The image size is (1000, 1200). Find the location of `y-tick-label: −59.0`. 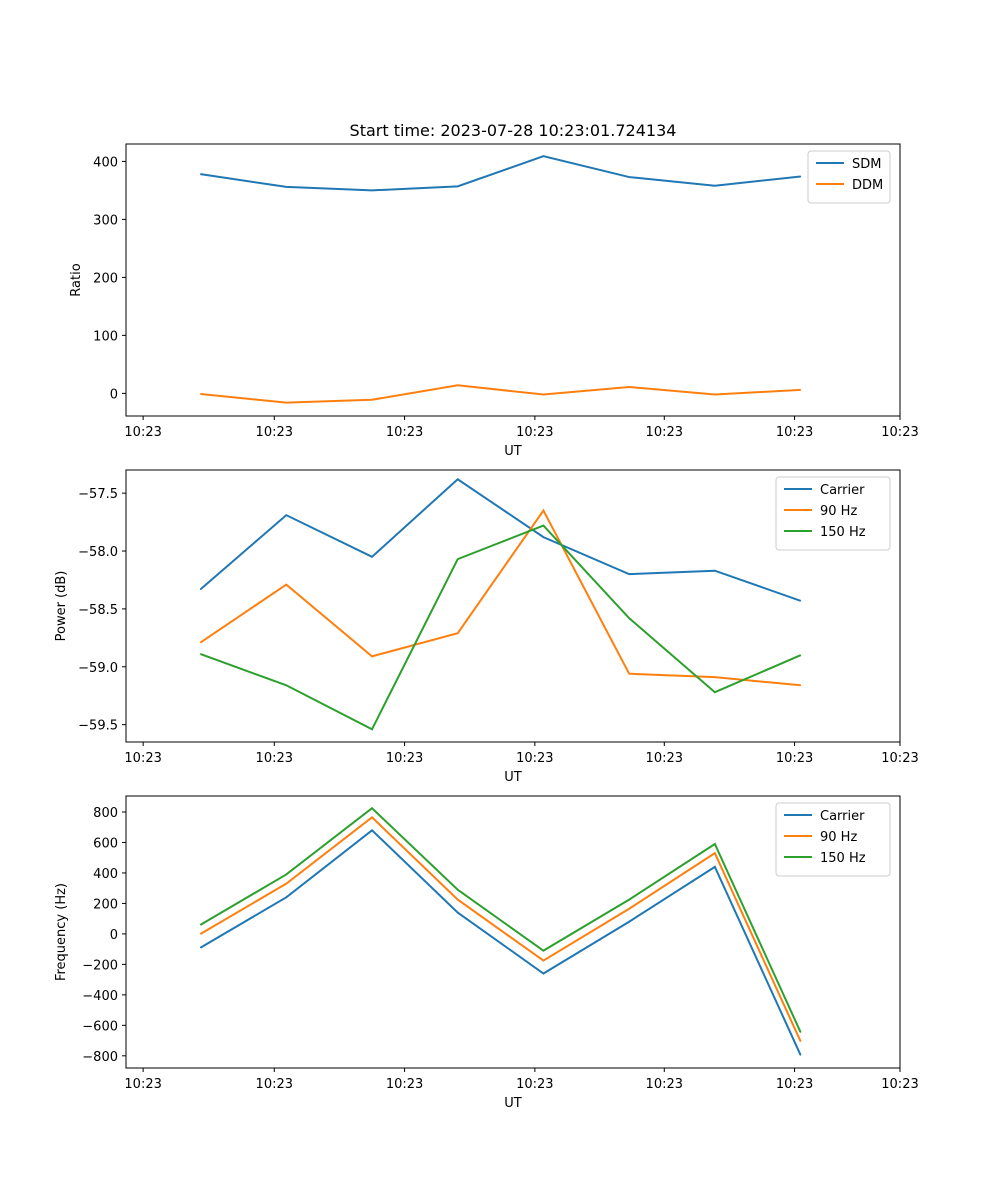

y-tick-label: −59.0 is located at coordinates (98, 668).